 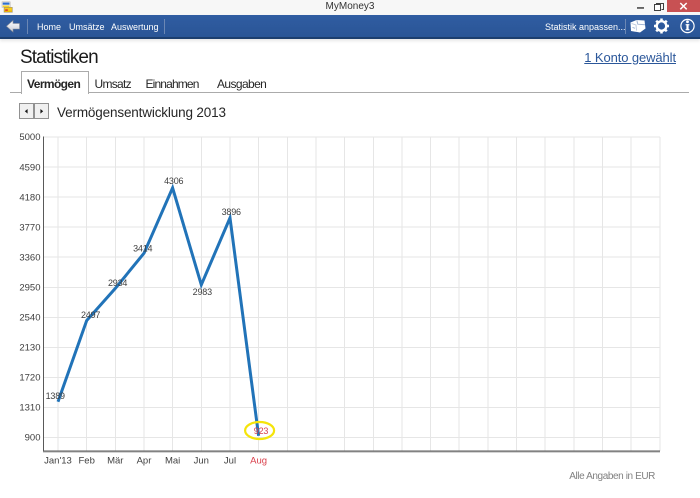 I want to click on svg-text: 1389, so click(x=55, y=396).